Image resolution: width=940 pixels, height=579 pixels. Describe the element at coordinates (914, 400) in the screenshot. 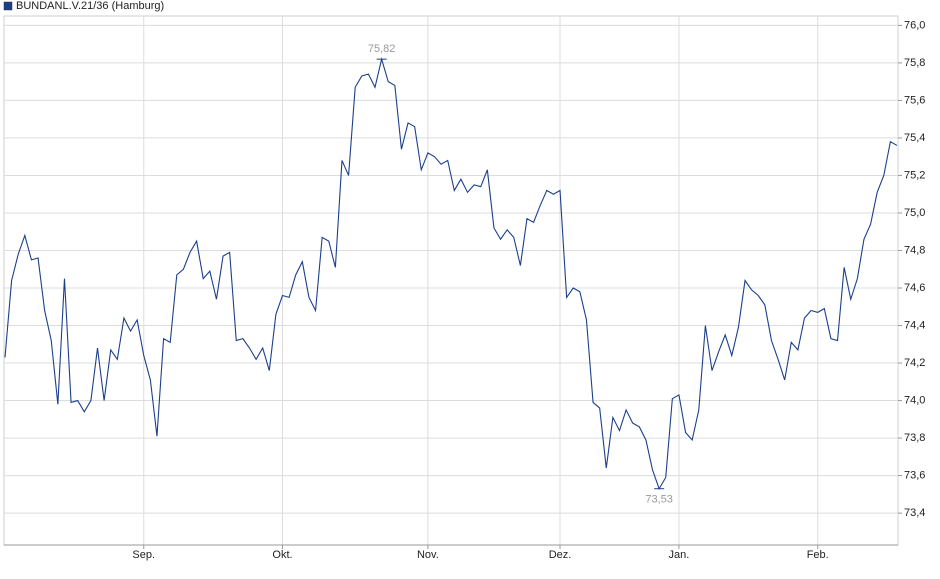

I see `y-tick-label: 74,0` at that location.